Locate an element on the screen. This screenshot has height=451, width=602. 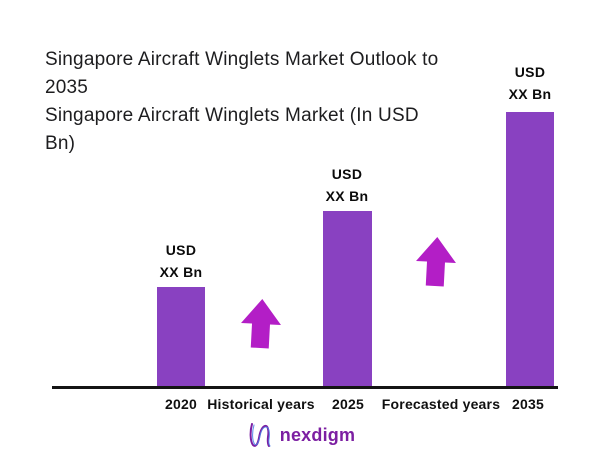
nexdigm-logo-icon is located at coordinates (260, 435).